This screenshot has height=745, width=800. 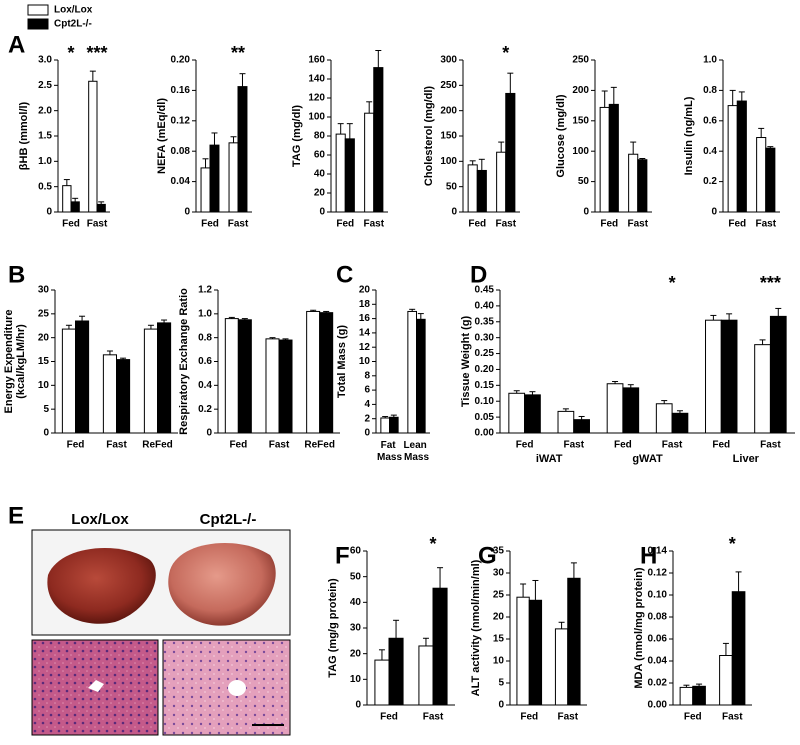 What do you see at coordinates (44, 337) in the screenshot?
I see `y-tick-label: 20` at bounding box center [44, 337].